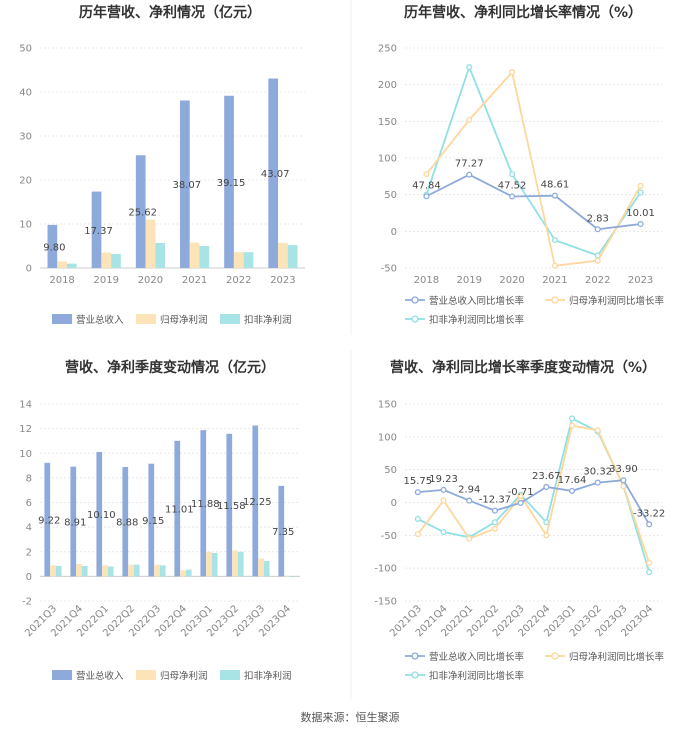  I want to click on x-tick-label: 2021, so click(554, 280).